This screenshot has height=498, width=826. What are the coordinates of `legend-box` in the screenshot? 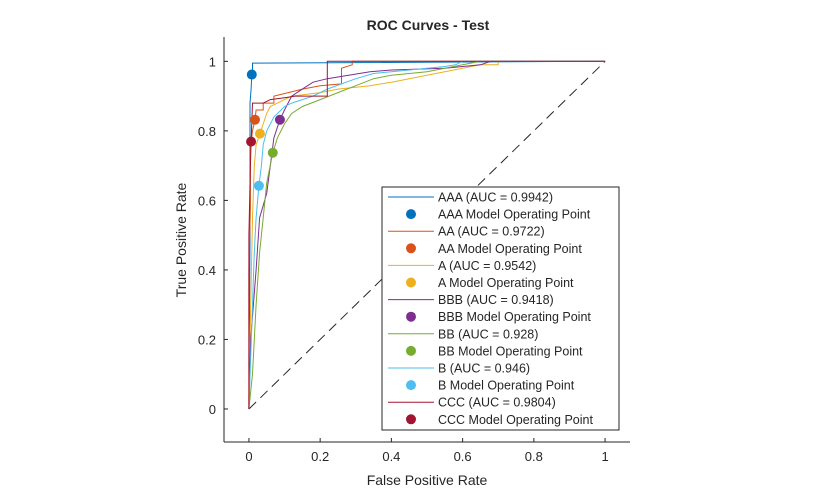 It's located at (500, 308).